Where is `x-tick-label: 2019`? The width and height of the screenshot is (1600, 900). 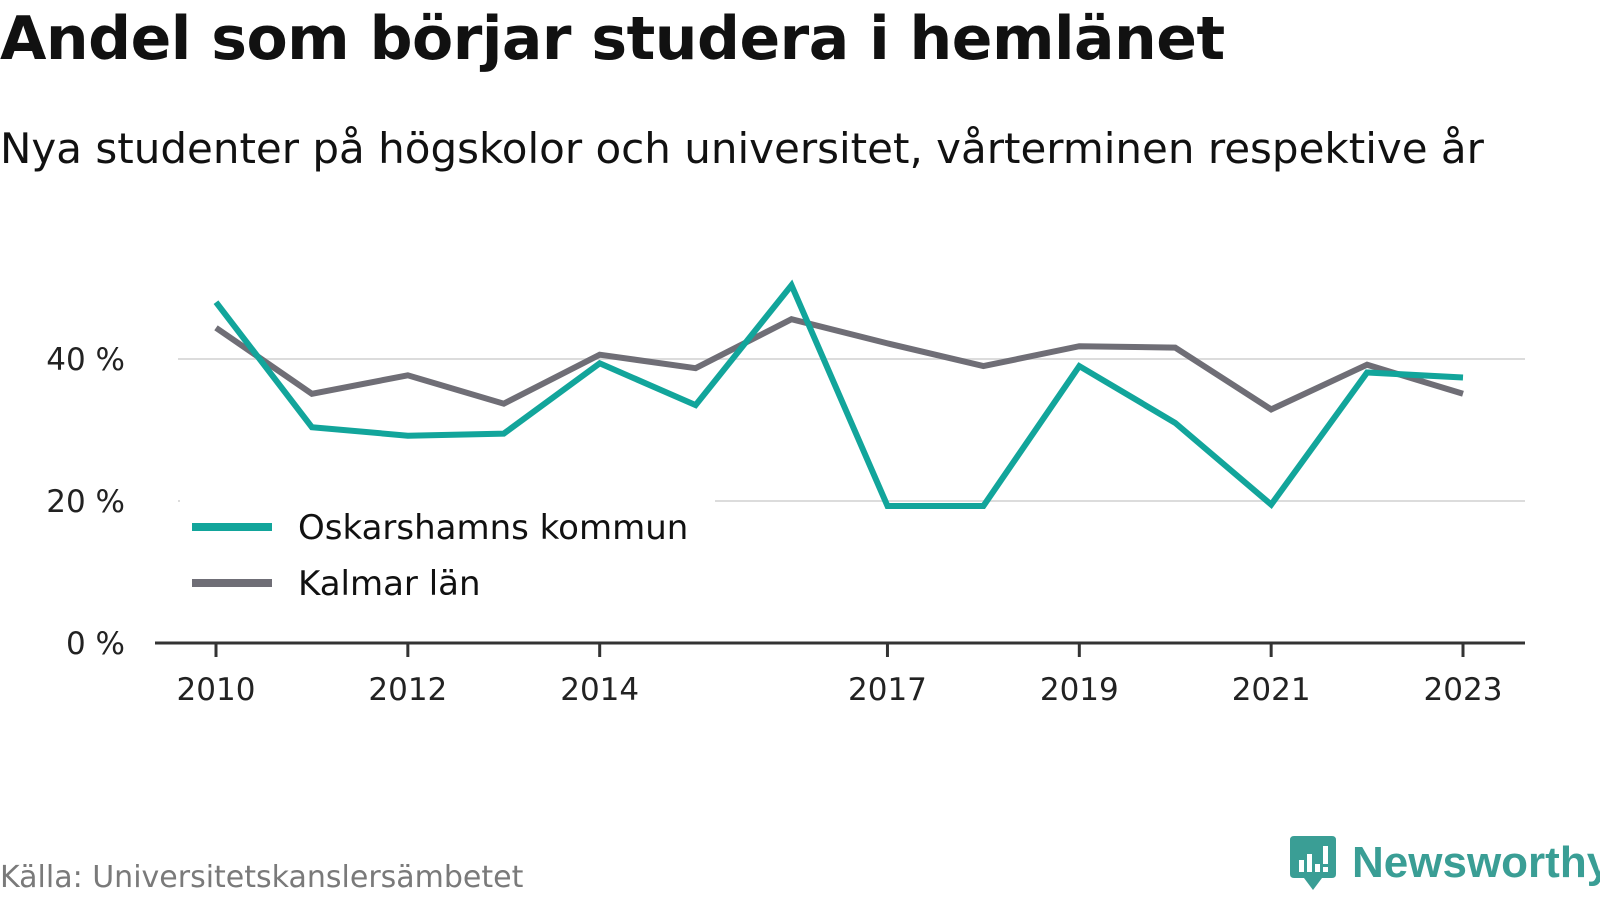
x-tick-label: 2019 is located at coordinates (1079, 690).